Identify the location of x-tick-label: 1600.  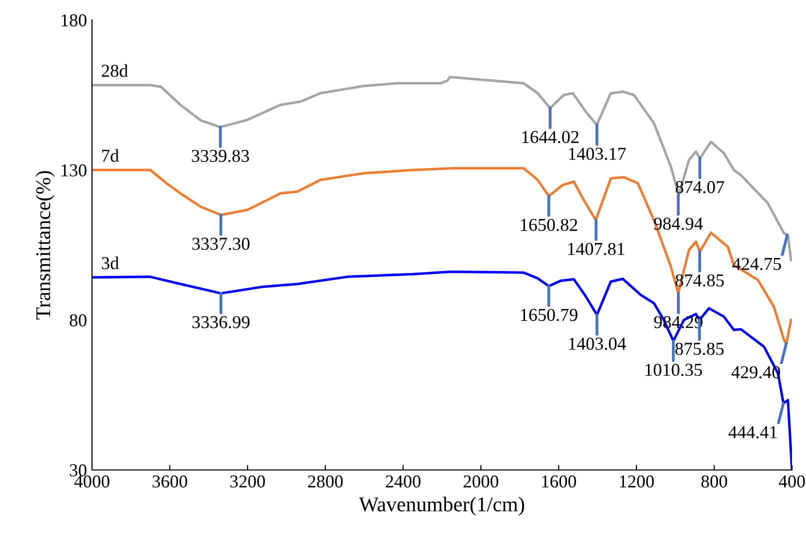
(559, 481).